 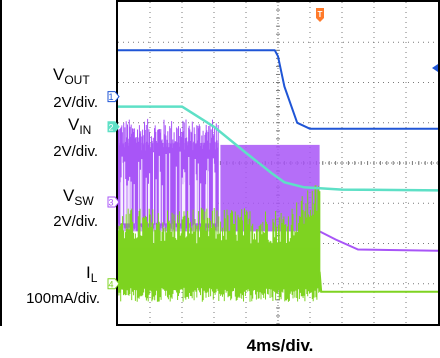 I want to click on trigger-level-icon, so click(x=435, y=68).